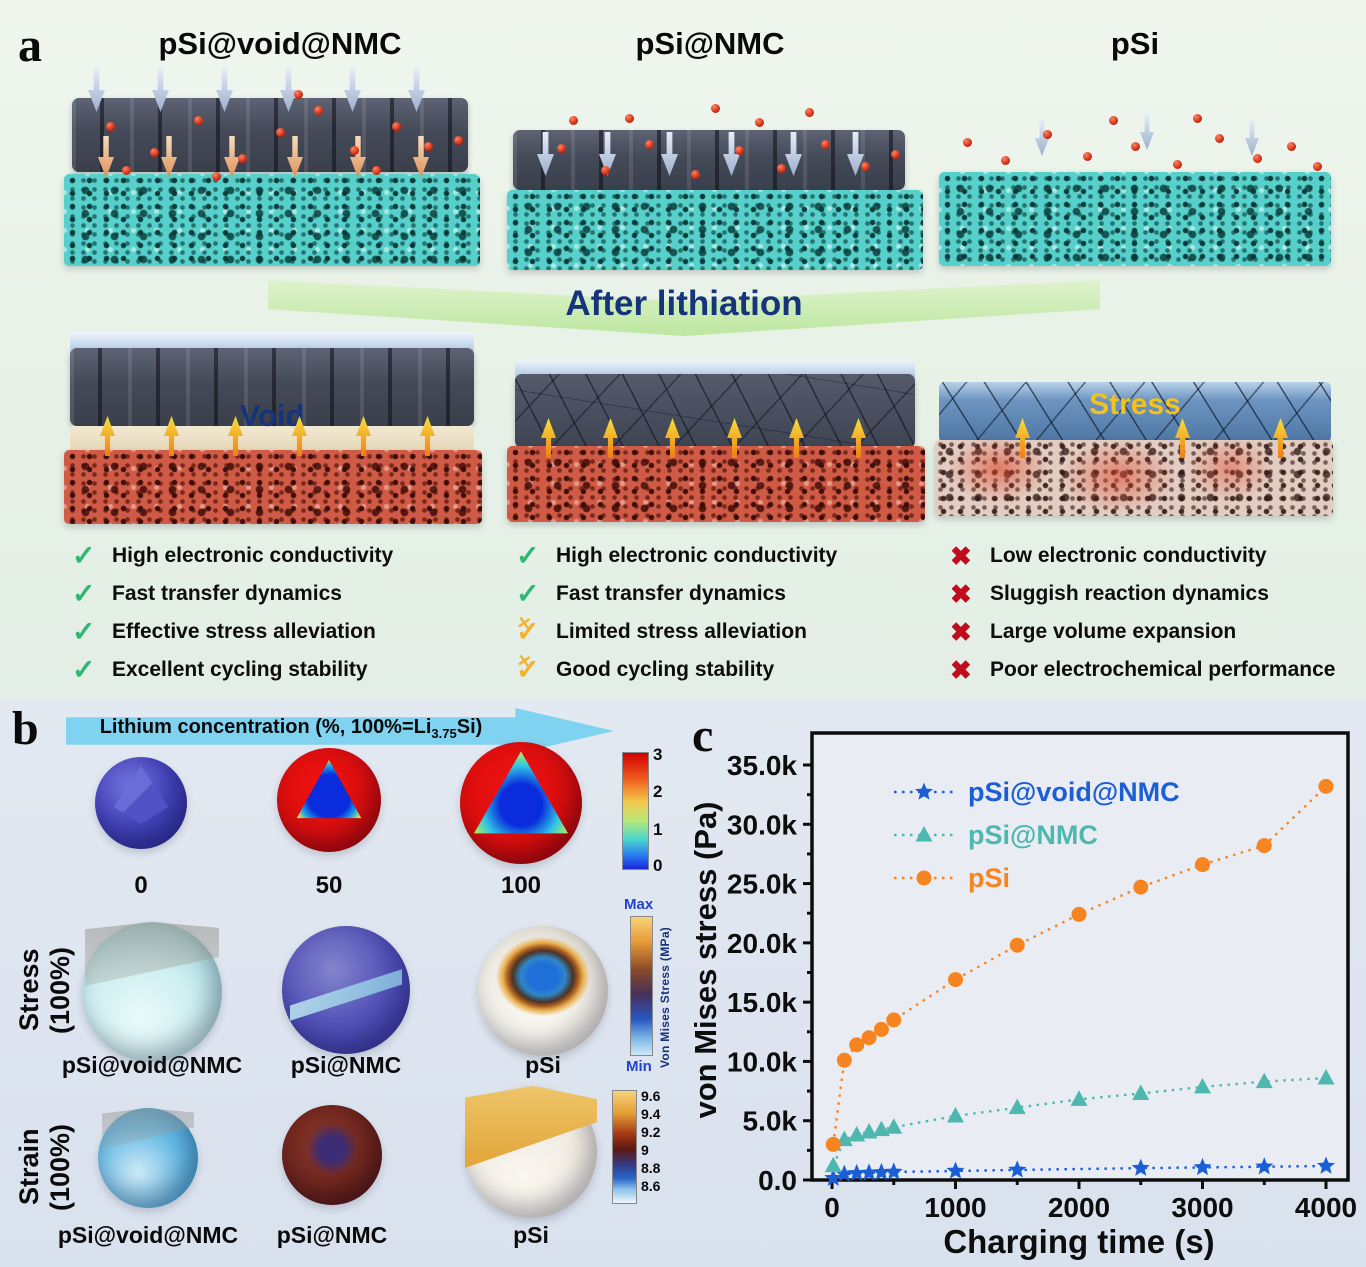  Describe the element at coordinates (635, 811) in the screenshot. I see `concentration-colorbar` at that location.